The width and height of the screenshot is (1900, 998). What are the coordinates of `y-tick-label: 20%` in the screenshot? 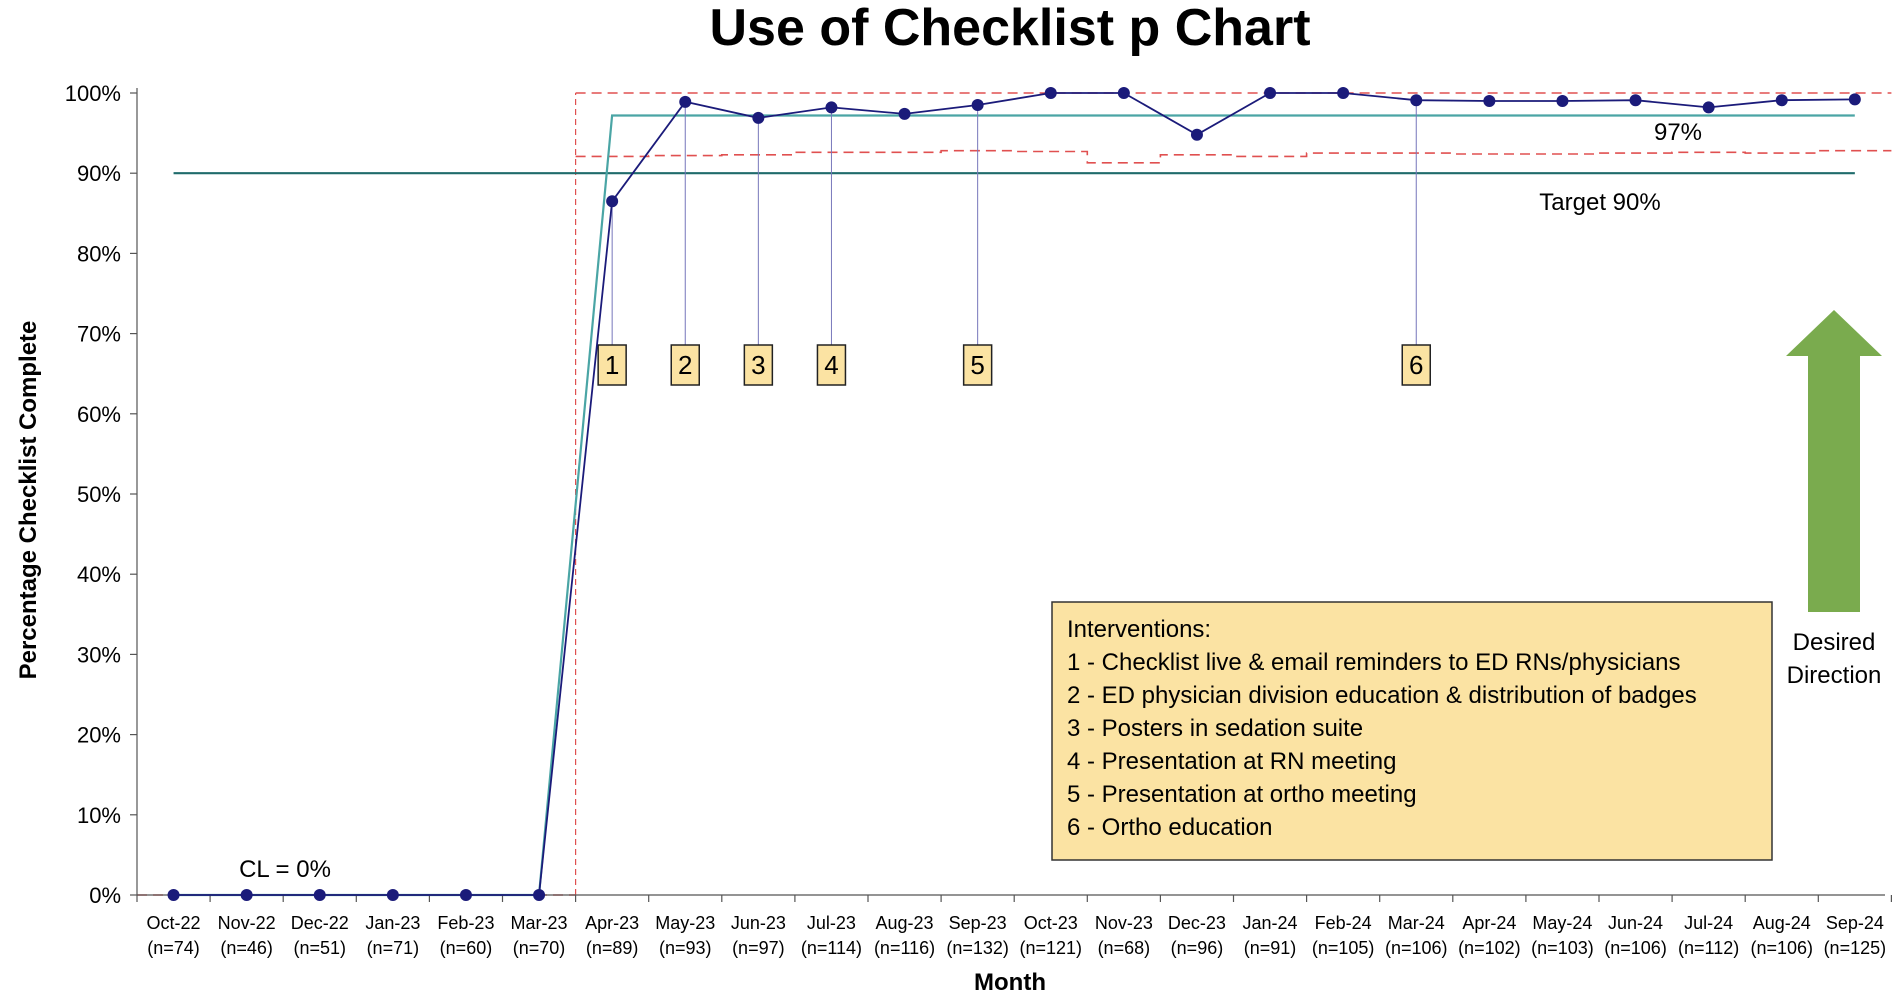 It's located at (99, 735).